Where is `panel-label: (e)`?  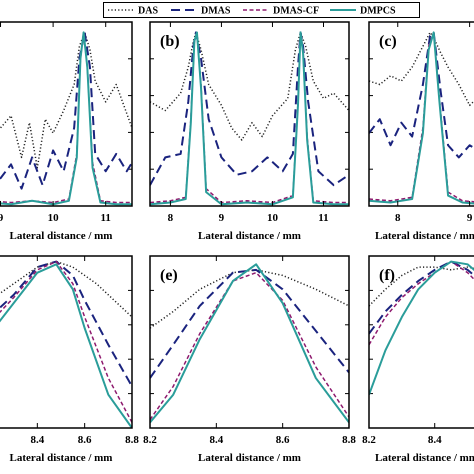 panel-label: (e) is located at coordinates (169, 275).